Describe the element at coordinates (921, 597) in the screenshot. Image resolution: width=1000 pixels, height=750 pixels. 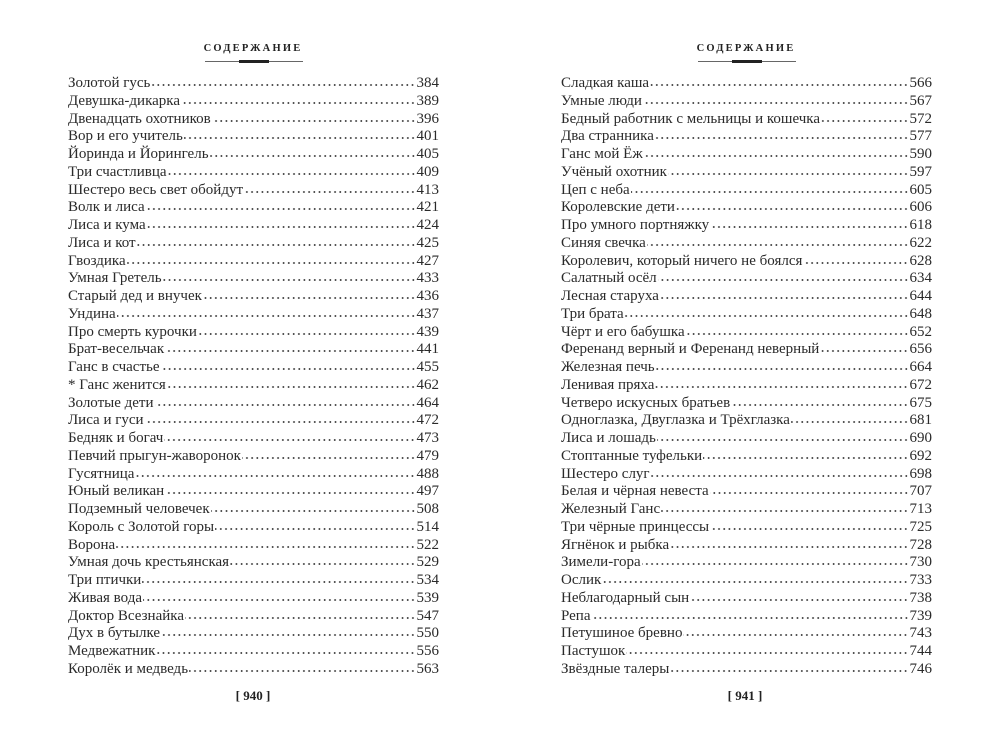
I see `entry-page-number: 738` at that location.